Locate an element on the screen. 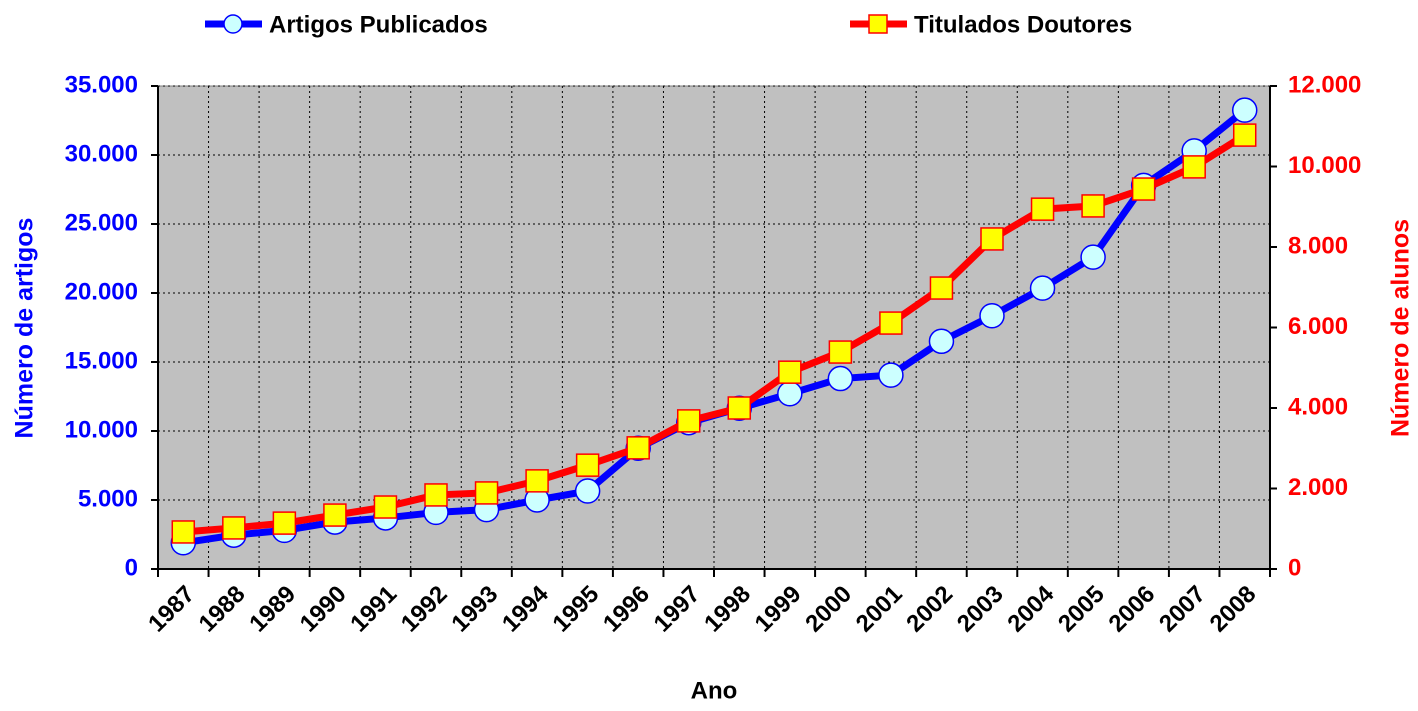 This screenshot has height=711, width=1418. y2-tick-label: 6.000 is located at coordinates (1318, 326).